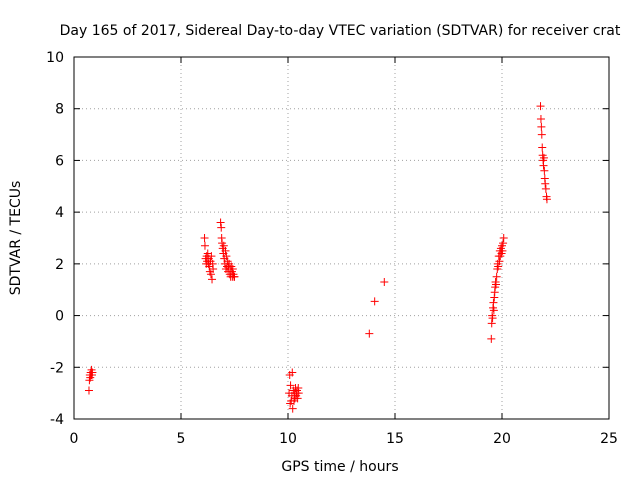 This screenshot has width=640, height=480. Describe the element at coordinates (502, 439) in the screenshot. I see `x-tick-label: 20` at that location.